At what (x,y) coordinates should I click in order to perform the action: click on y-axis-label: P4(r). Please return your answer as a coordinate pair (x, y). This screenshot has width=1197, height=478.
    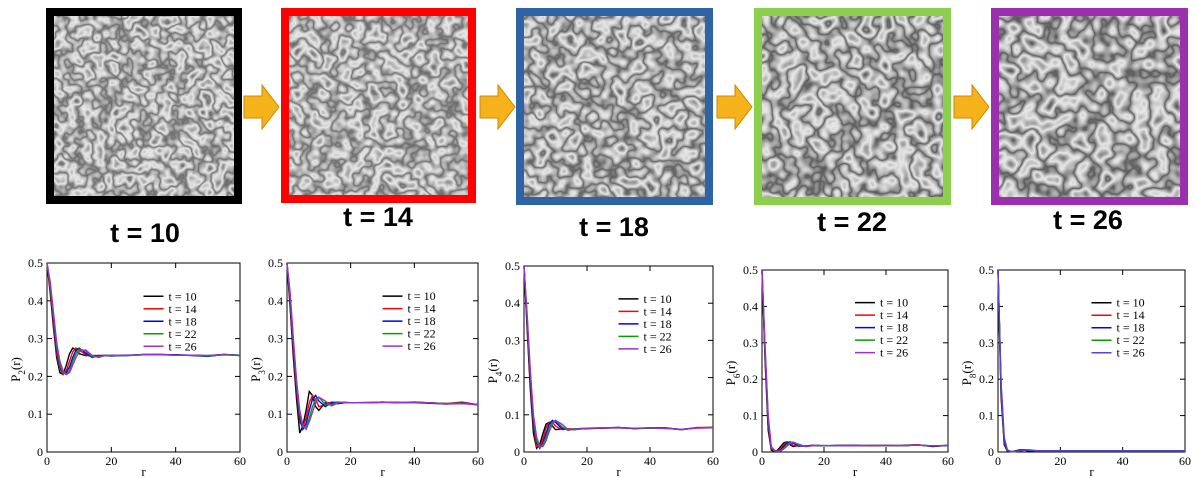
    Looking at the image, I should click on (494, 371).